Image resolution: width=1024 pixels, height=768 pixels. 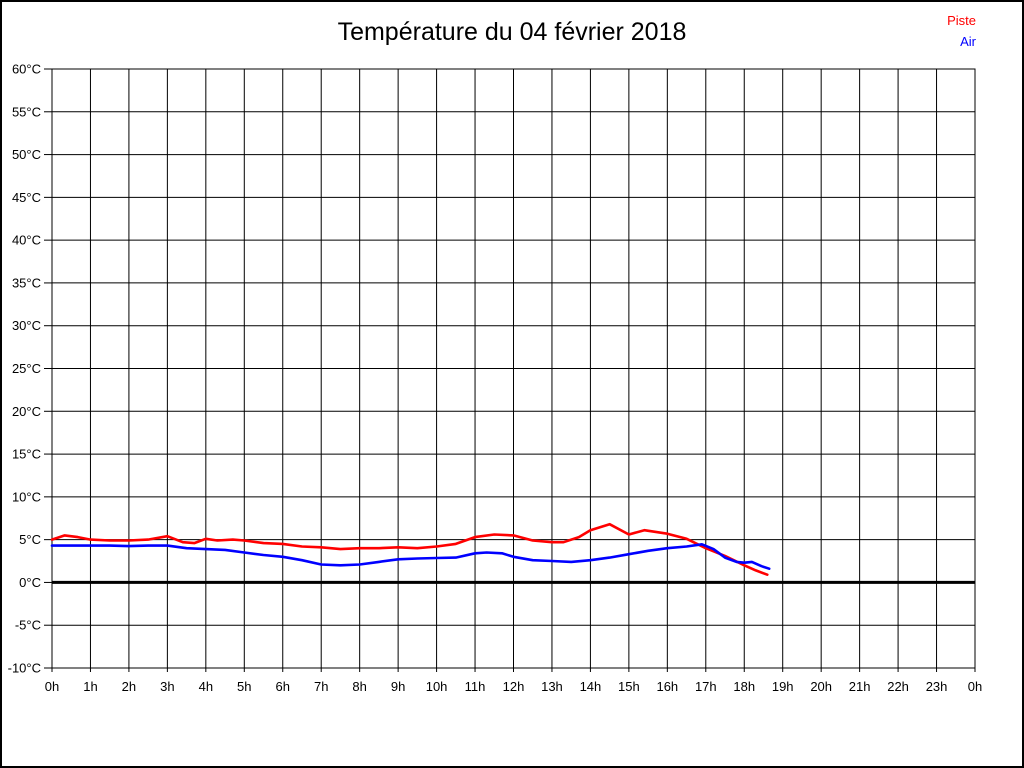 What do you see at coordinates (961, 20) in the screenshot?
I see `legend-entry-piste: Piste` at bounding box center [961, 20].